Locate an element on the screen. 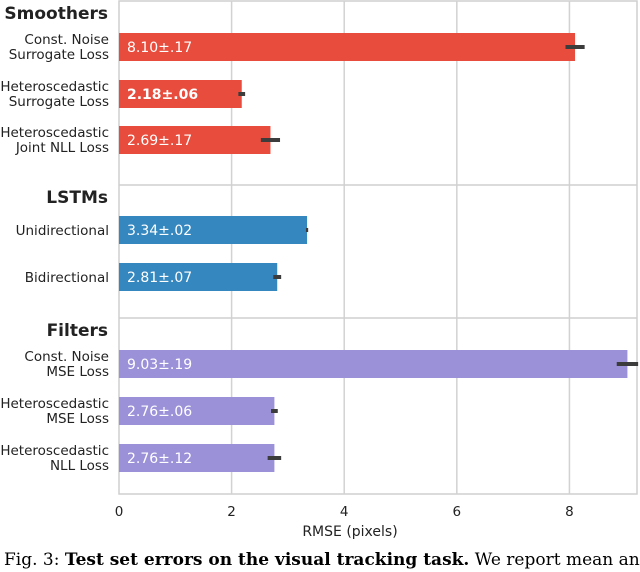 The width and height of the screenshot is (640, 572). data-label: 2.76±.06 is located at coordinates (159, 412).